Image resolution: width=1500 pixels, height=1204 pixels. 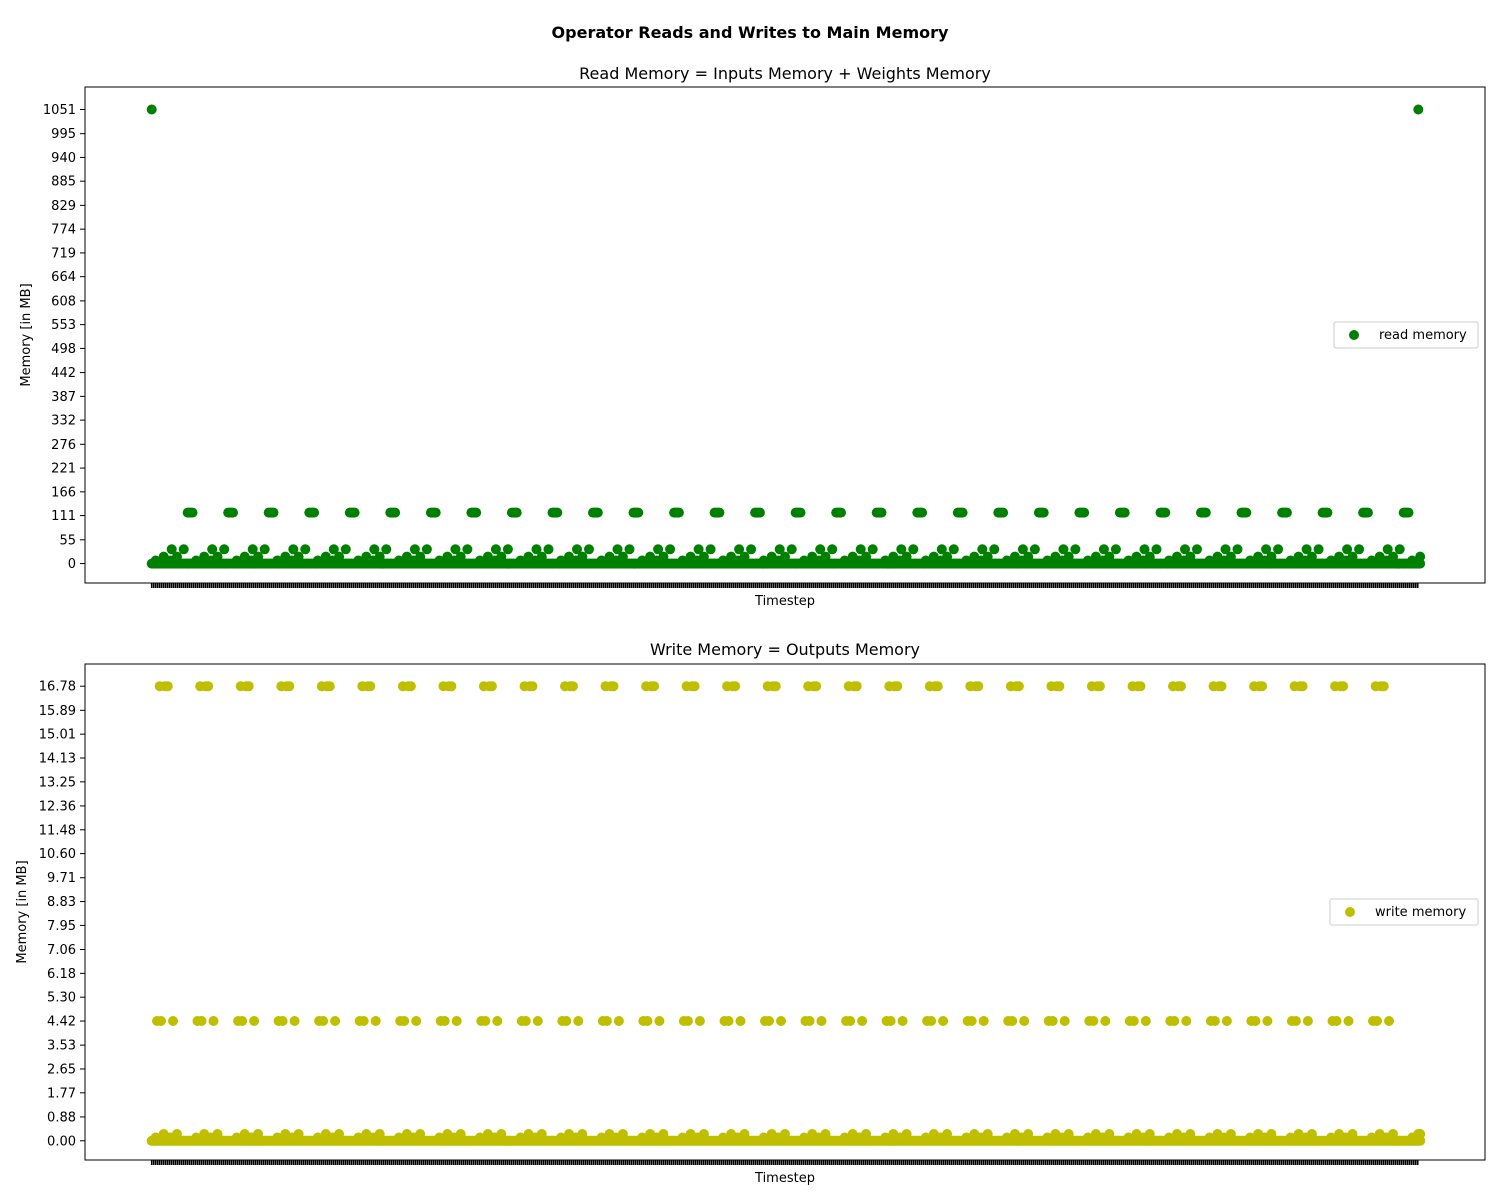 I want to click on read-x-axis, so click(x=784, y=585).